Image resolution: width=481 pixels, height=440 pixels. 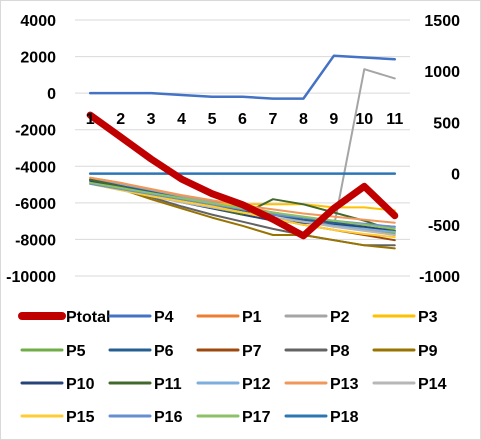 What do you see at coordinates (35, 204) in the screenshot?
I see `left-tick-label: -6000` at bounding box center [35, 204].